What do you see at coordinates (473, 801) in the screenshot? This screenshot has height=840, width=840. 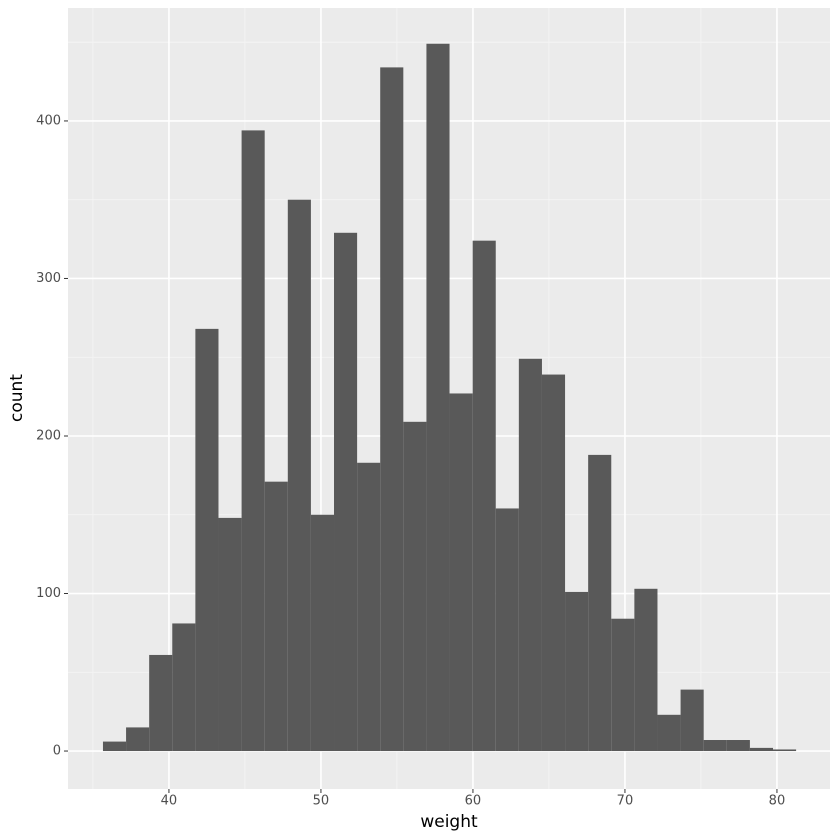 I see `x-tick-label: 60` at bounding box center [473, 801].